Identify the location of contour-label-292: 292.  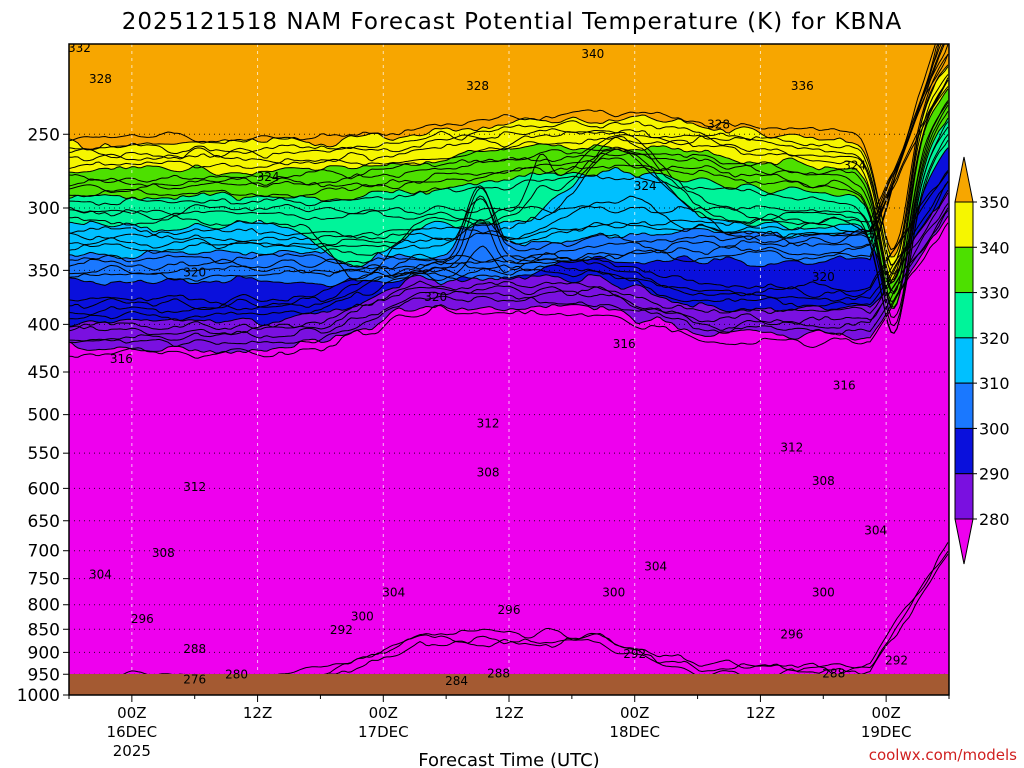
(634, 654).